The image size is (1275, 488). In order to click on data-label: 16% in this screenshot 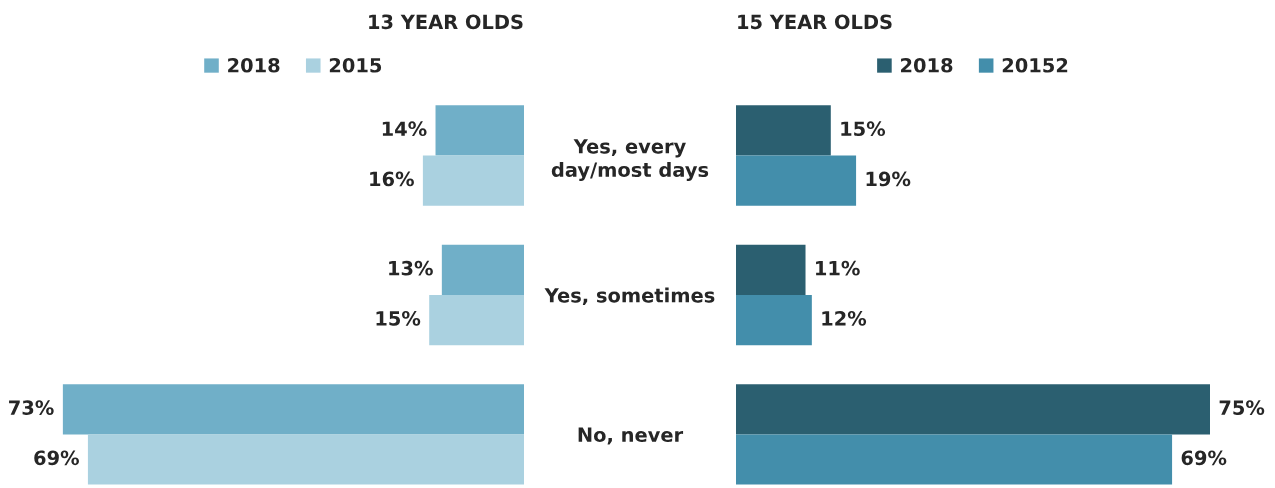, I will do `click(392, 179)`.